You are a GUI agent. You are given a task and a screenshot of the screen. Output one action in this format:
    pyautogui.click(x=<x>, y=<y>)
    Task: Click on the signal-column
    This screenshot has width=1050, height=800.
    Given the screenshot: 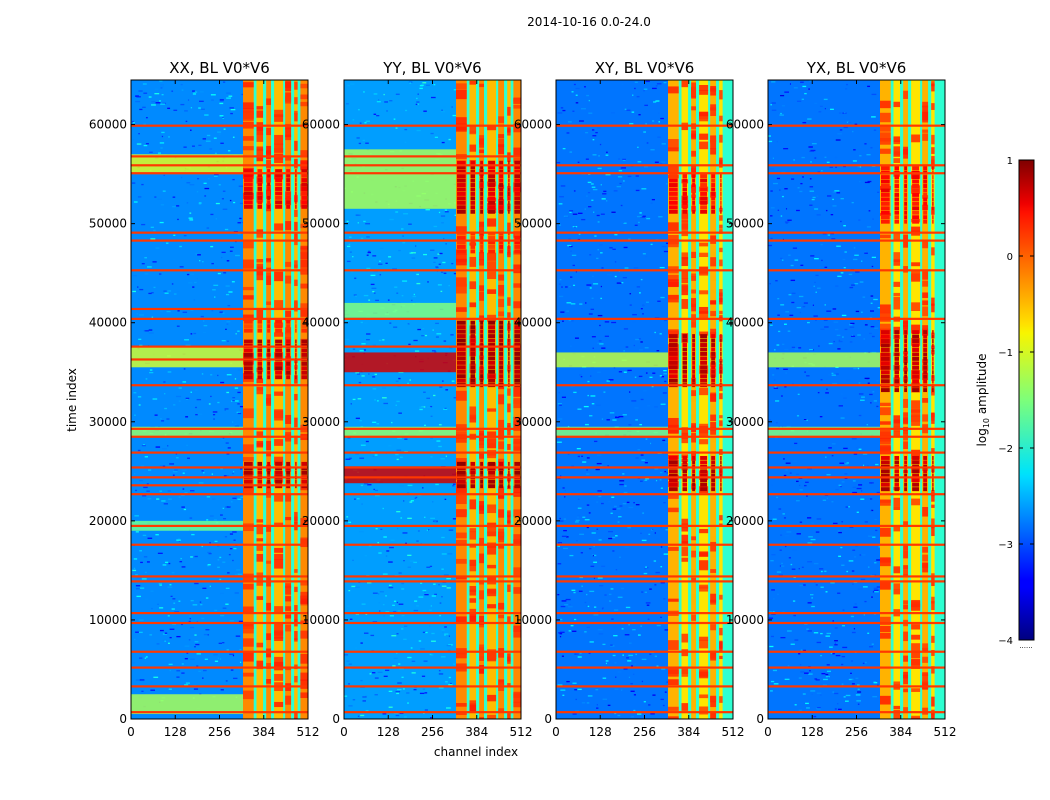 What is the action you would take?
    pyautogui.click(x=288, y=399)
    